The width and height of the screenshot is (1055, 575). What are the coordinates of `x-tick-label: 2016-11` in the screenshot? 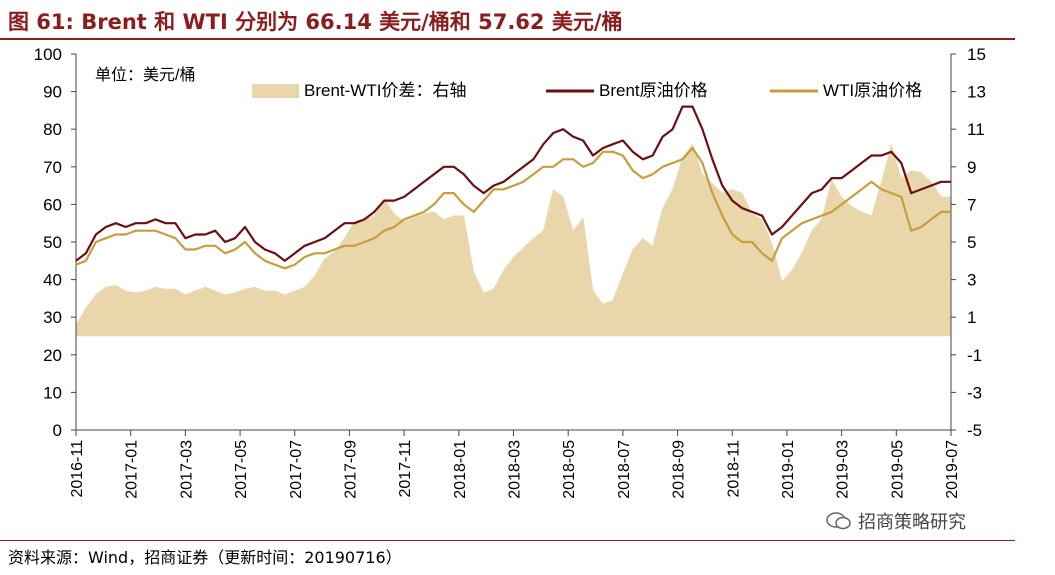 It's located at (77, 469).